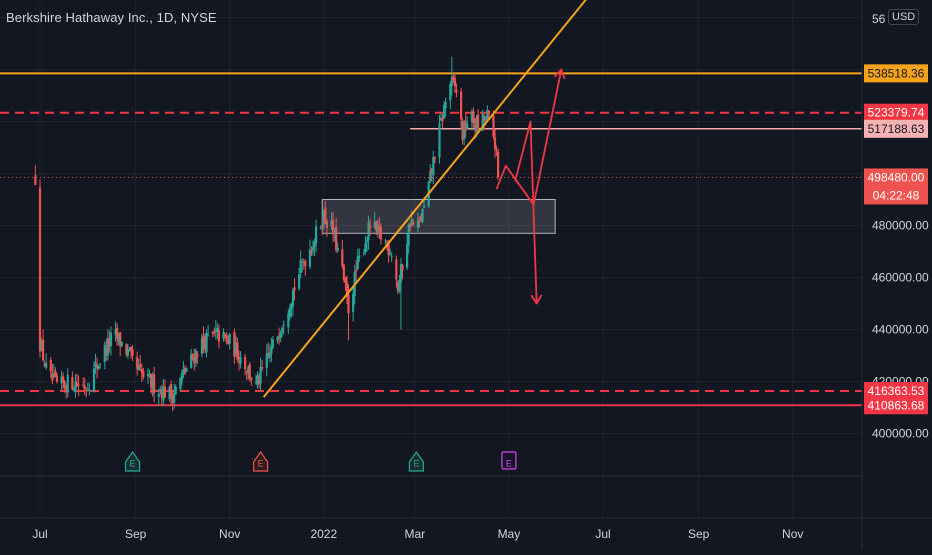 This screenshot has height=555, width=932. What do you see at coordinates (530, 186) in the screenshot?
I see `scenario-arrows` at bounding box center [530, 186].